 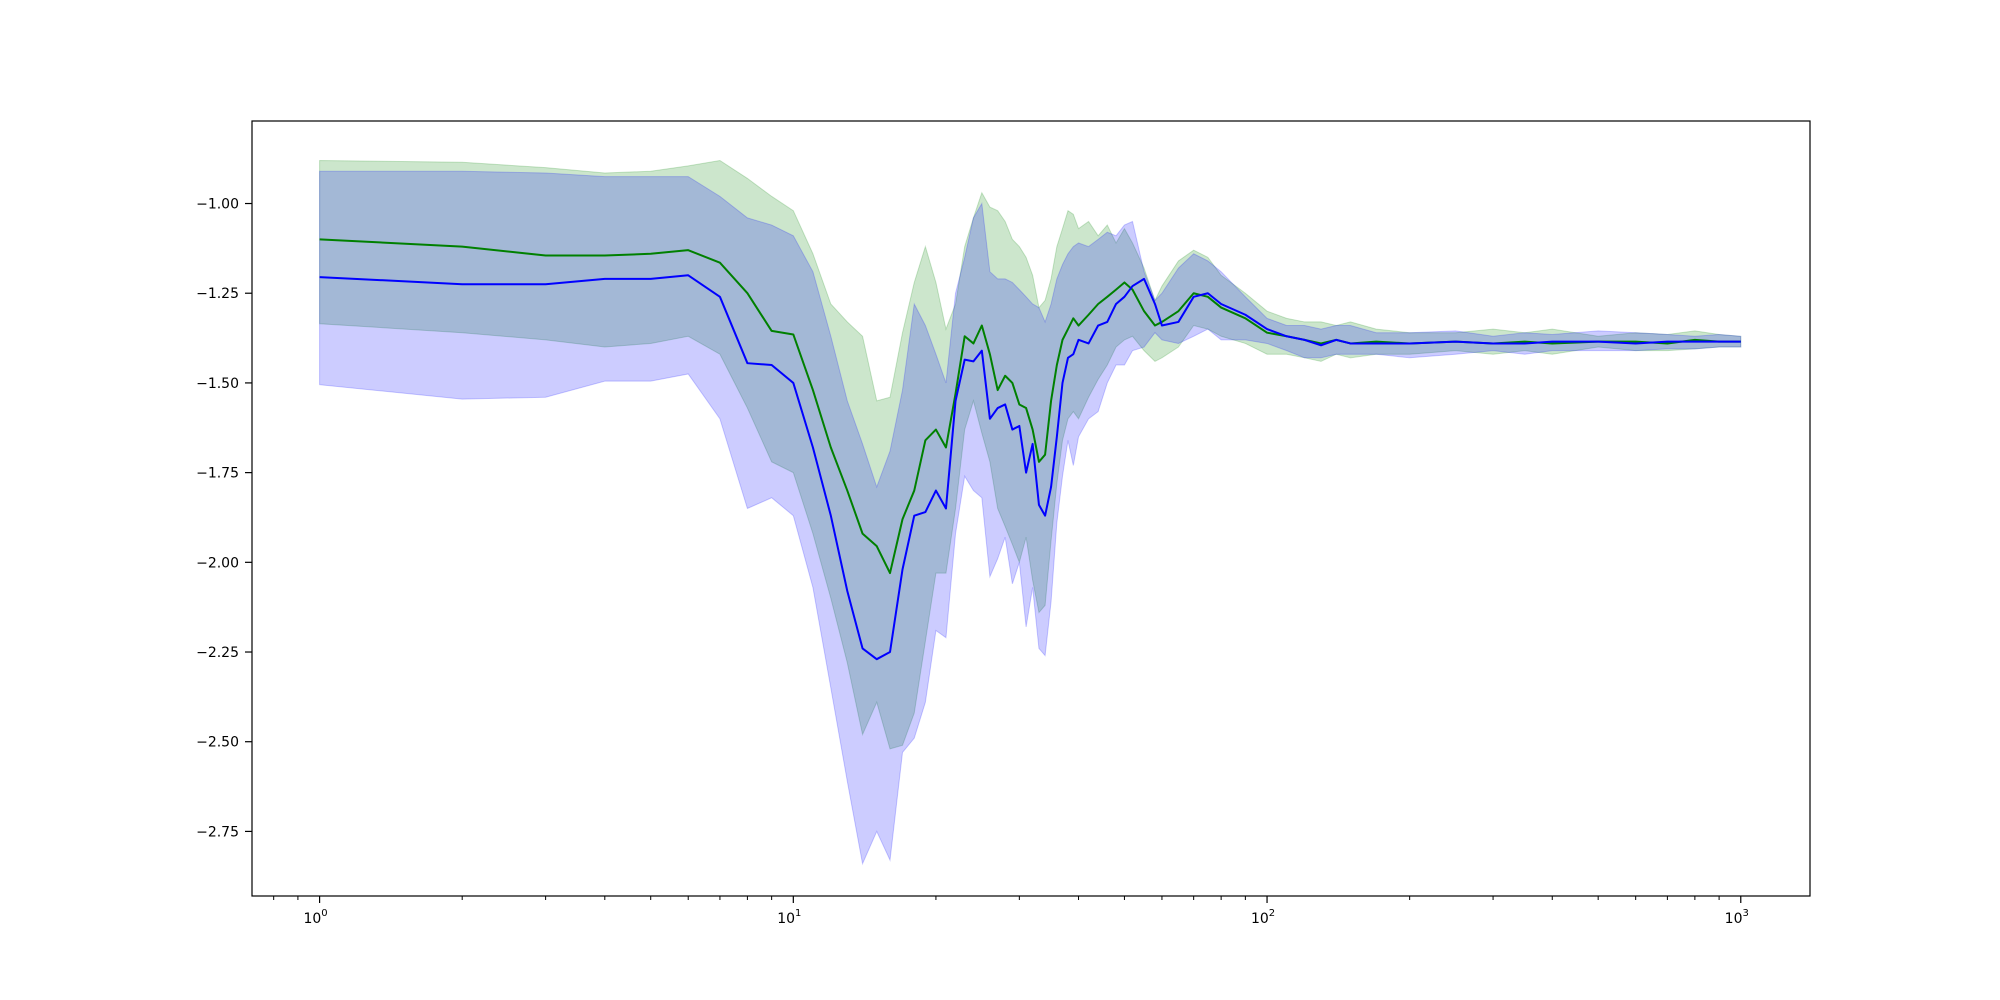 I want to click on y-tick-label-4: −2.00, so click(x=217, y=563).